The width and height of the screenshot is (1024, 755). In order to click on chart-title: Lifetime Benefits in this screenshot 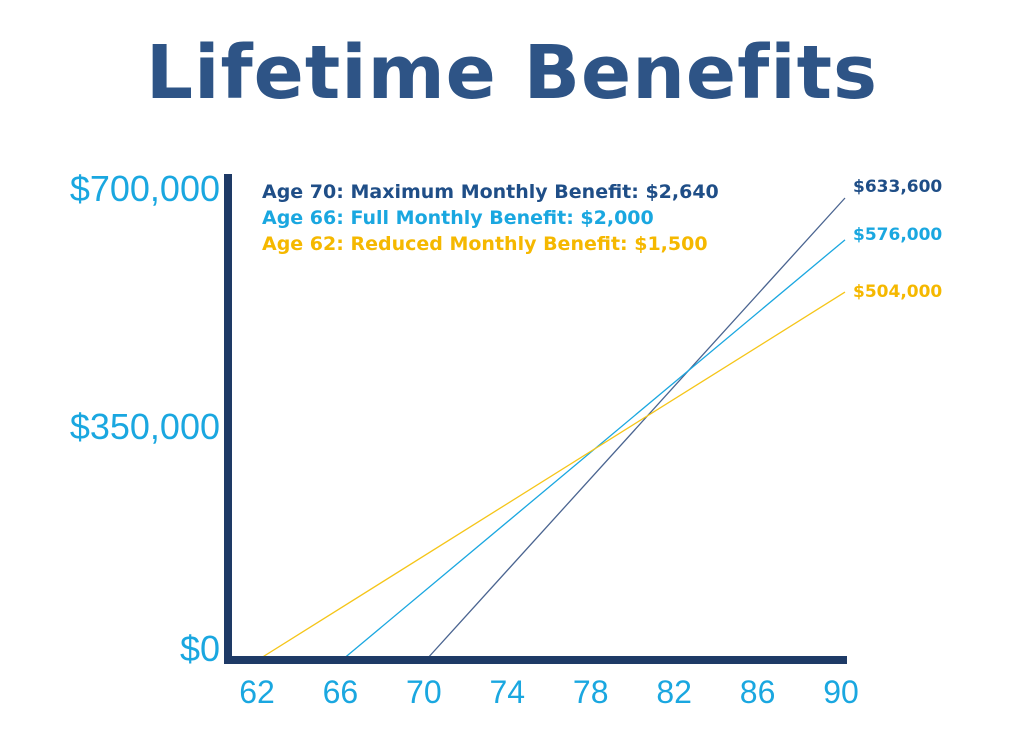, I will do `click(512, 73)`.